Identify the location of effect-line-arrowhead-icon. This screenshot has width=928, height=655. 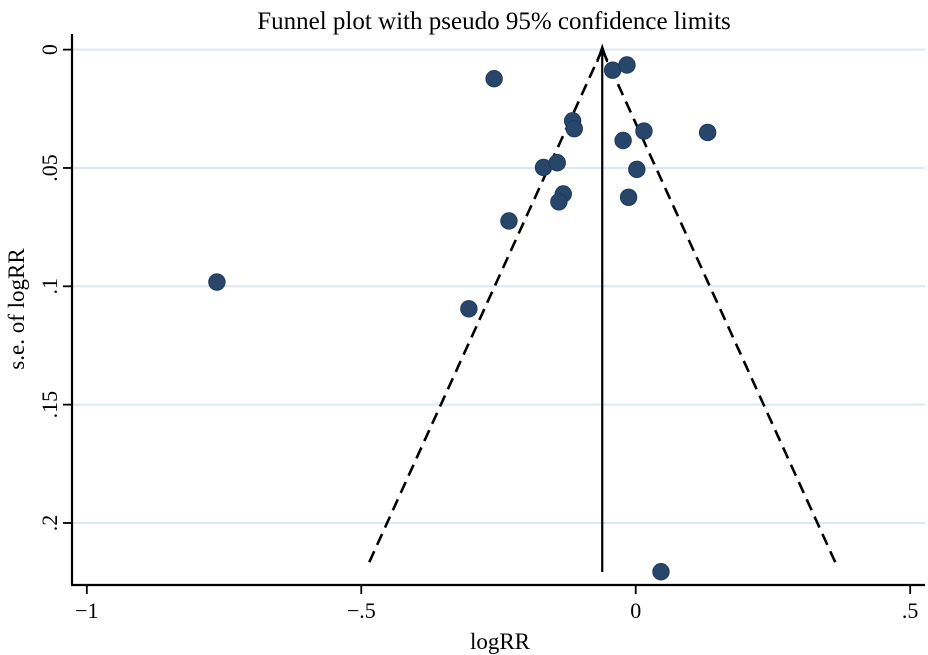
(602, 53).